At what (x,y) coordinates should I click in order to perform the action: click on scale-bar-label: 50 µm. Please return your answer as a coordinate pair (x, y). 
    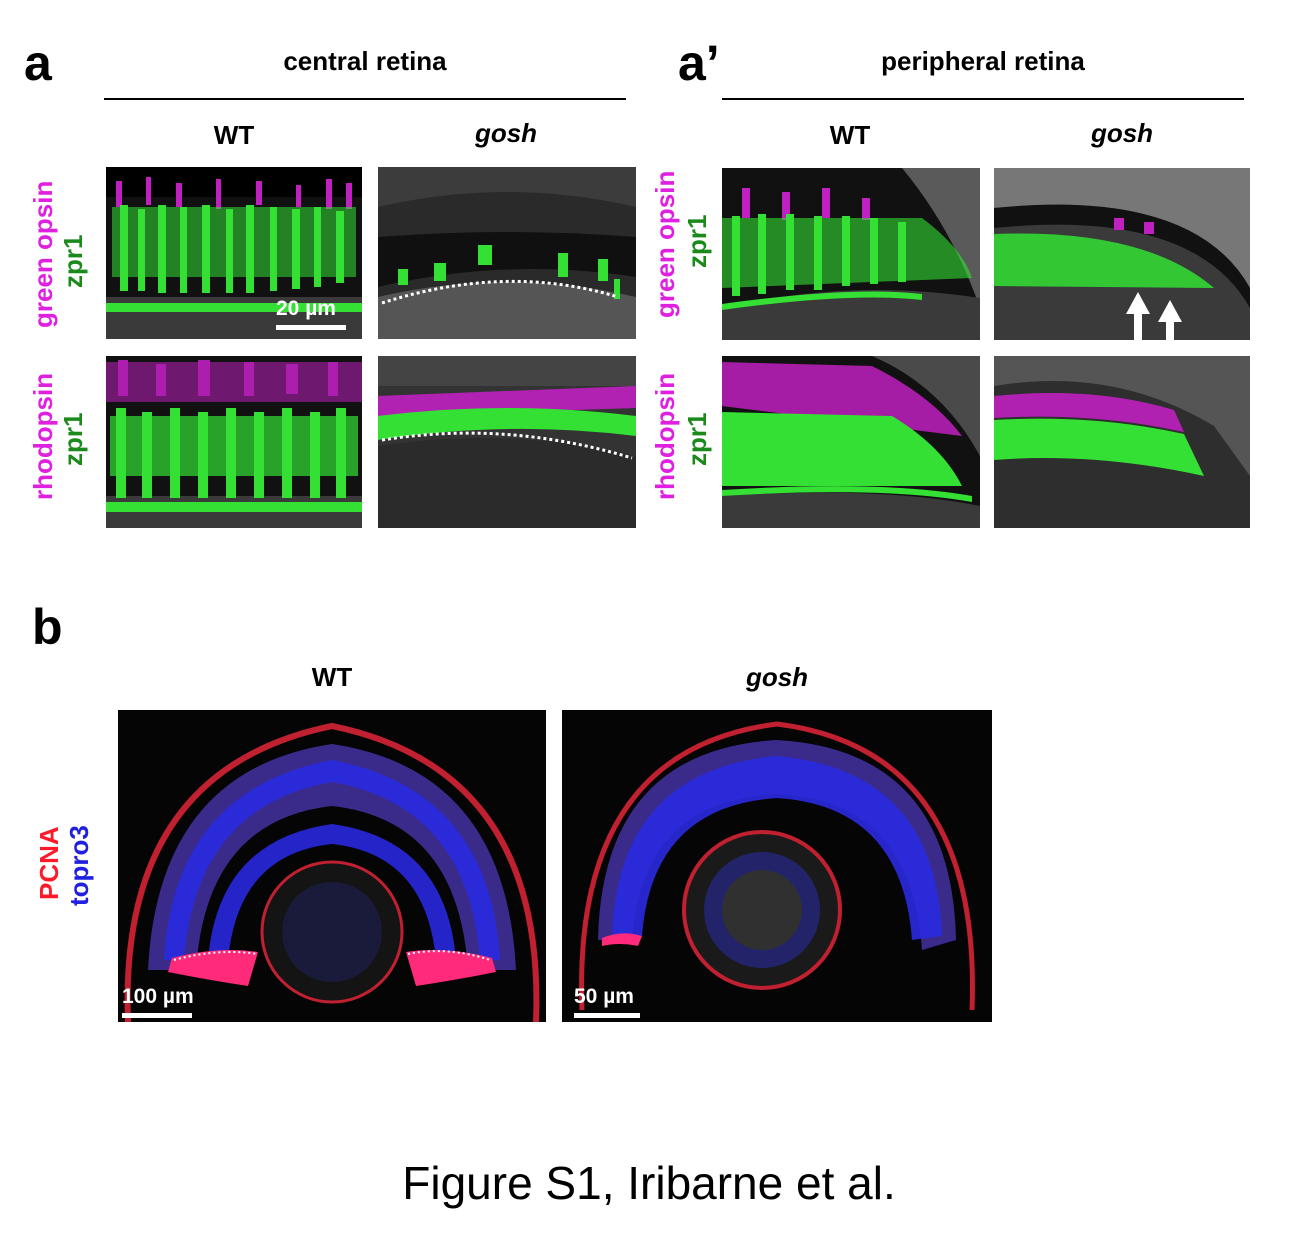
    Looking at the image, I should click on (604, 996).